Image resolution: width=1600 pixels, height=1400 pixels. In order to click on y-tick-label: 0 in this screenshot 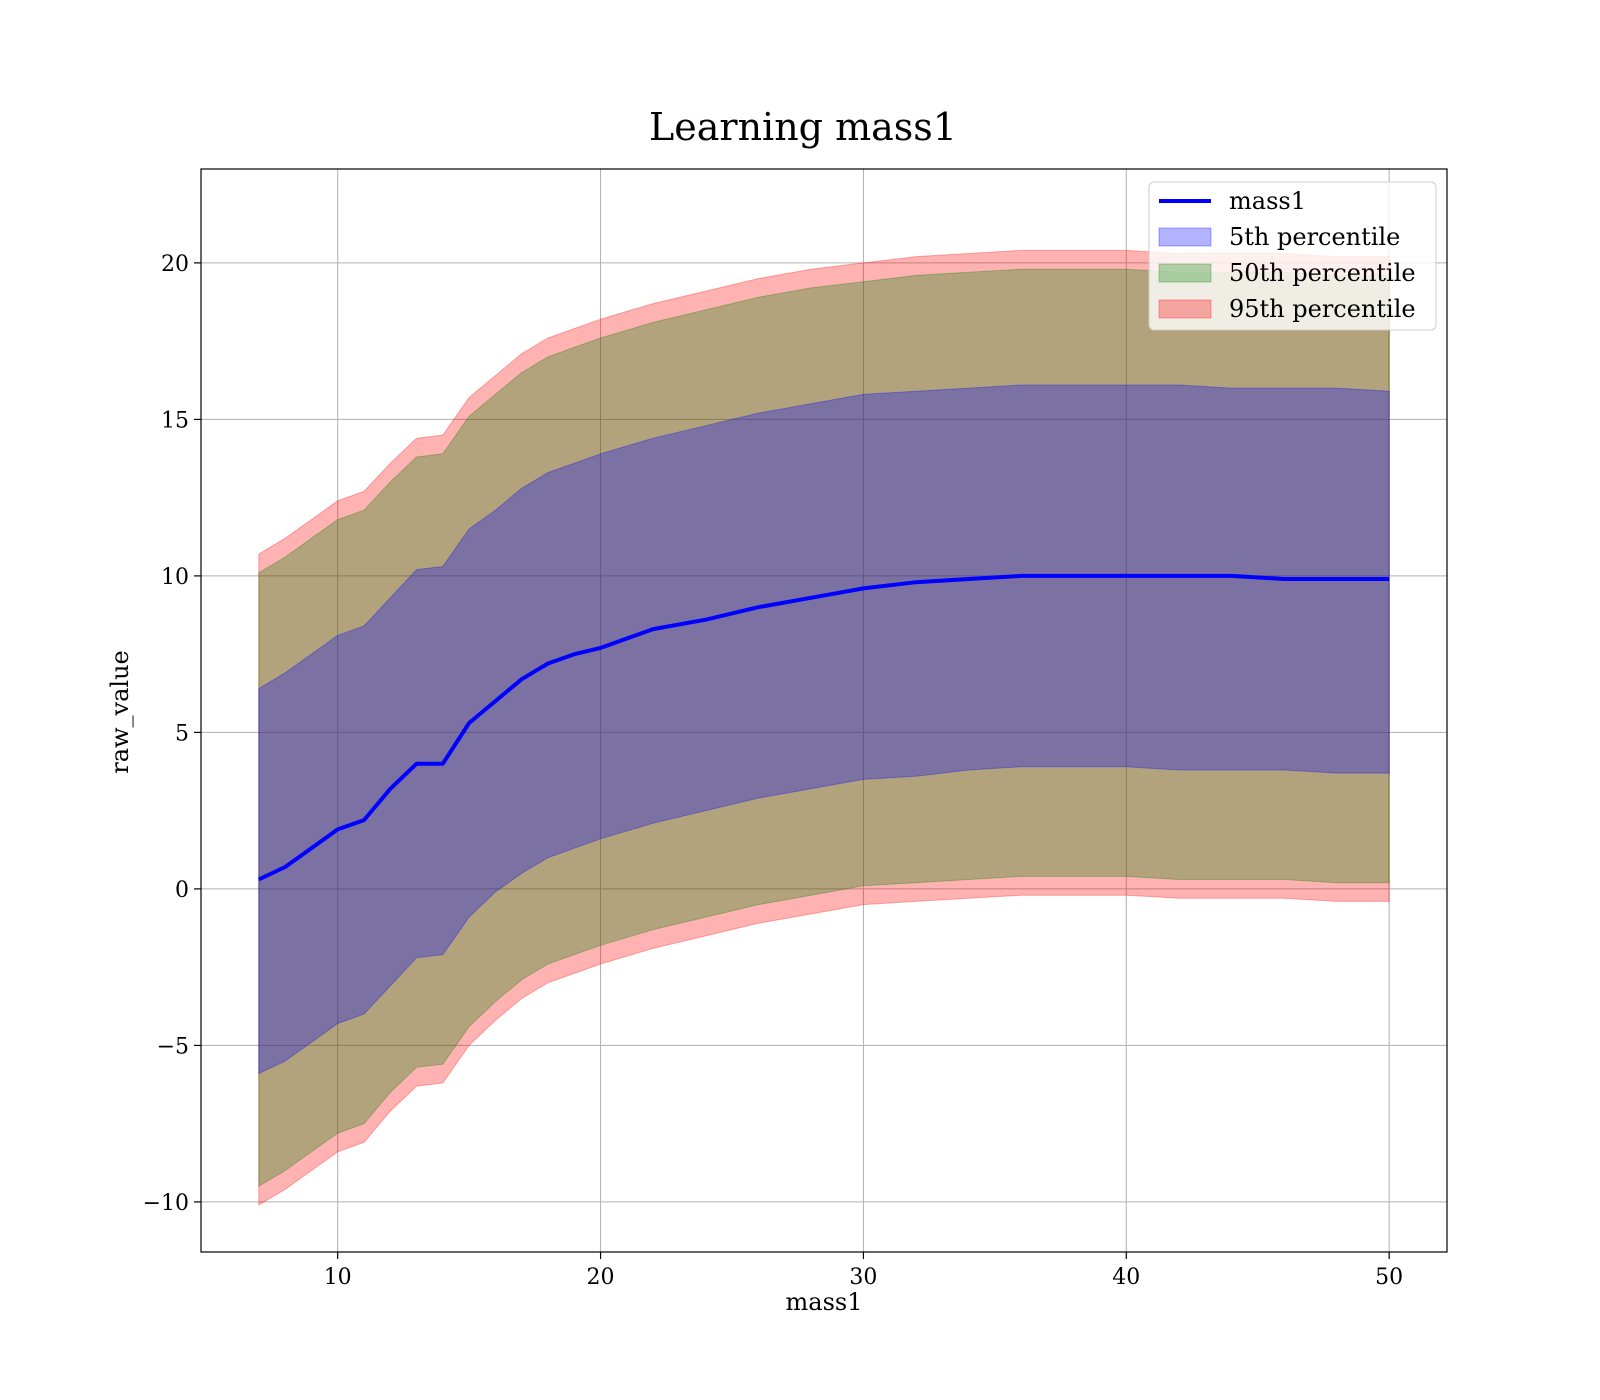, I will do `click(182, 890)`.